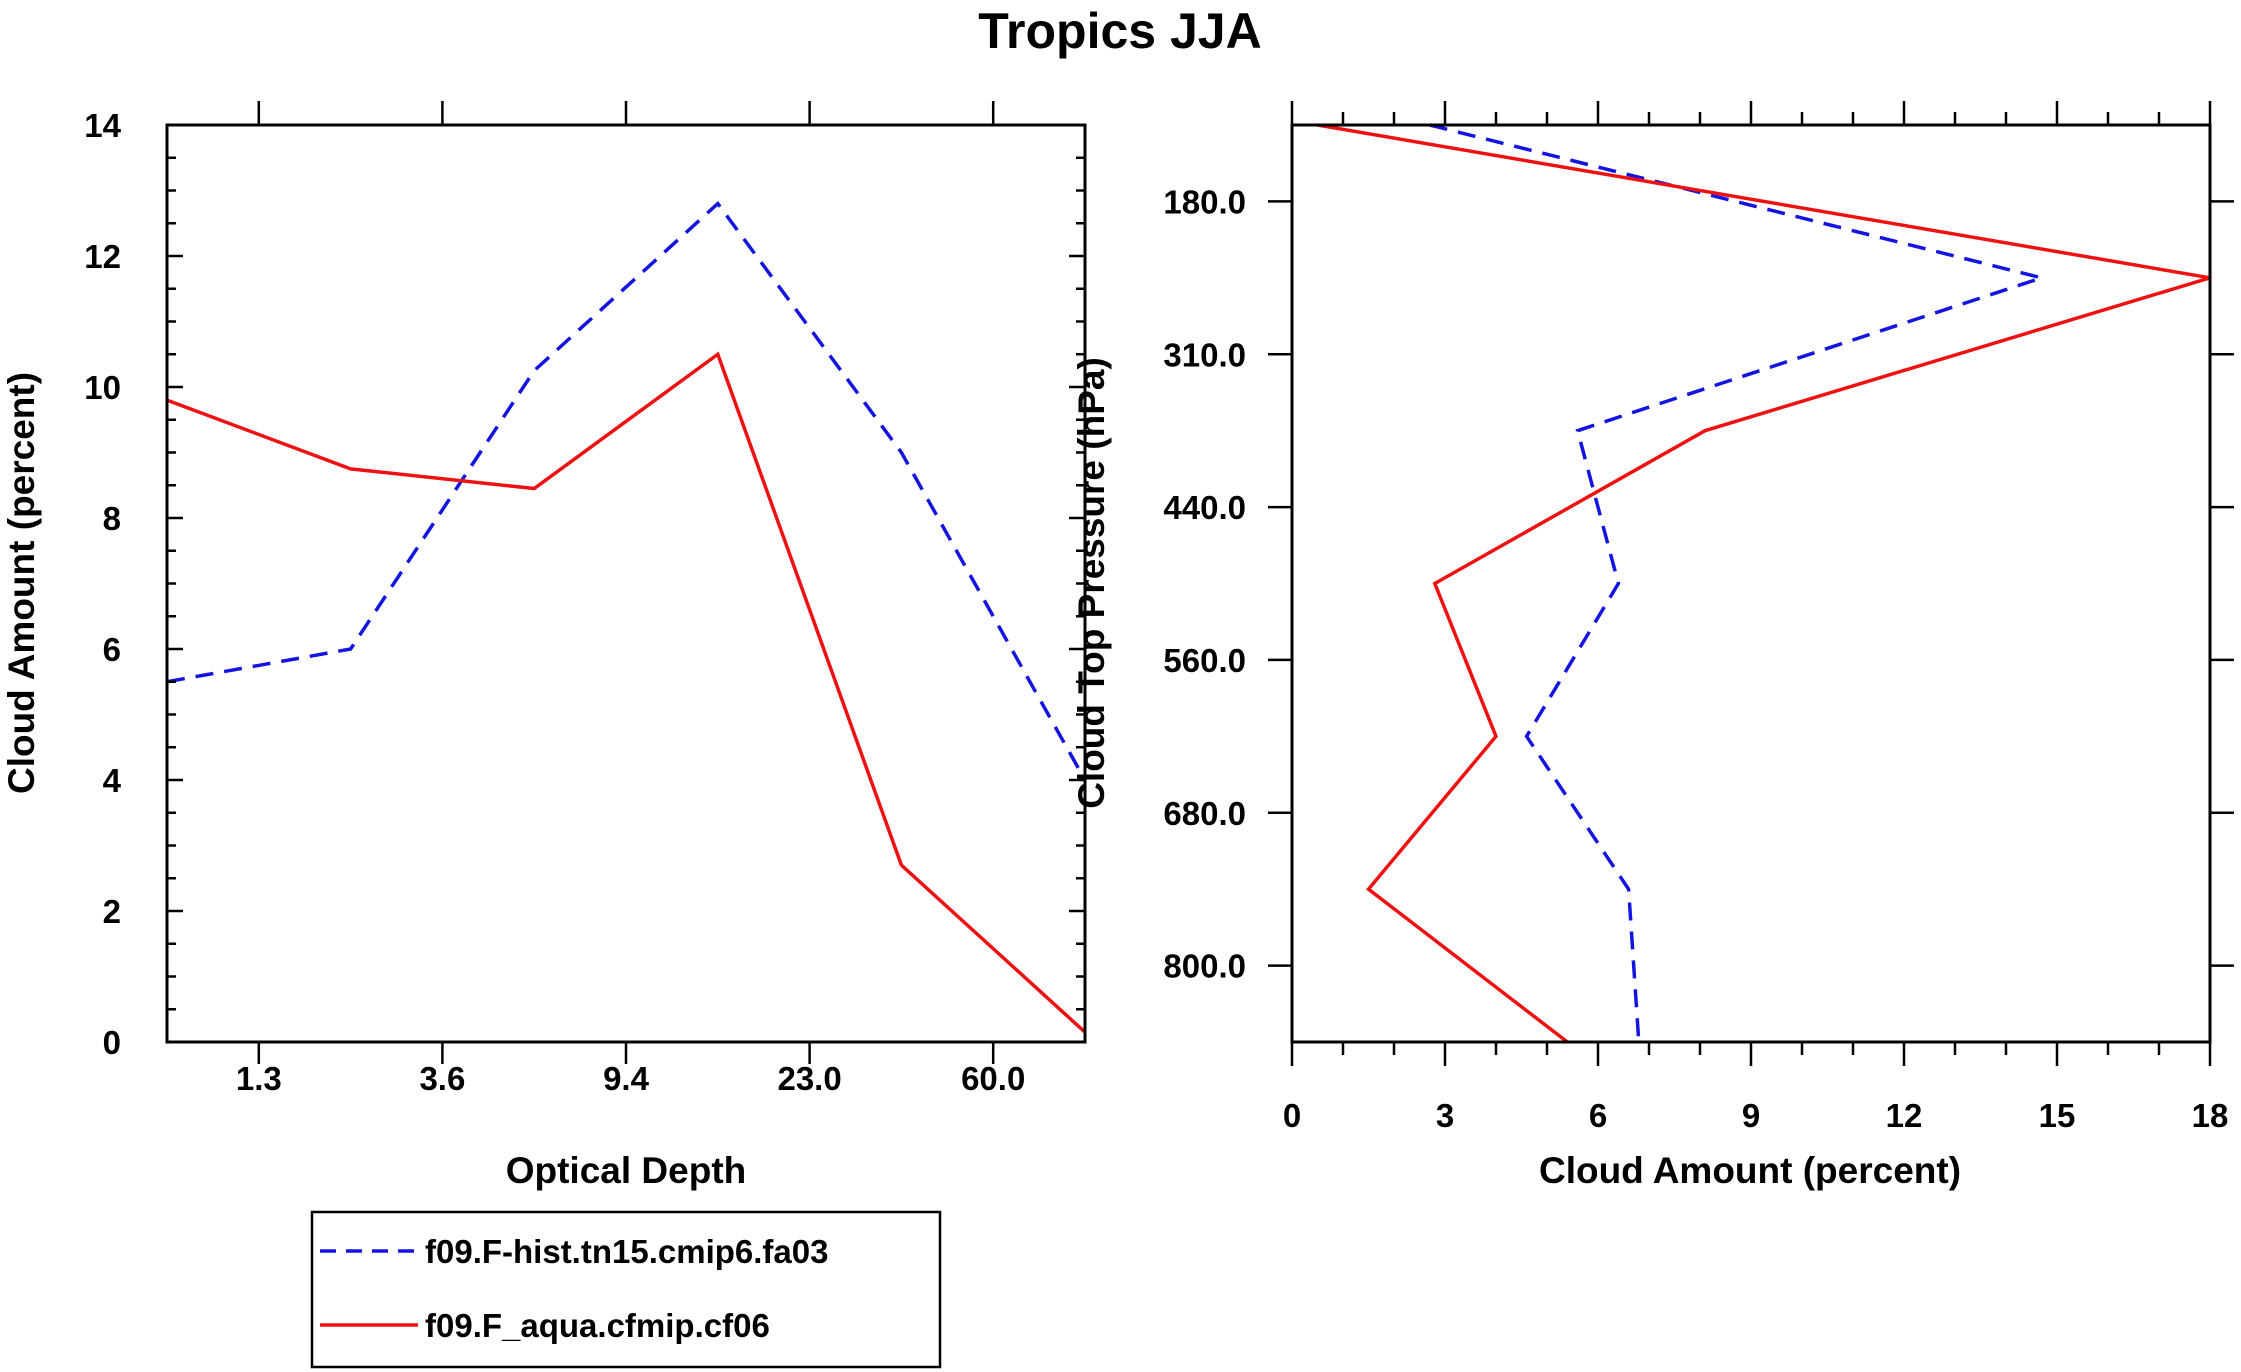 The image size is (2241, 1372). Describe the element at coordinates (102, 256) in the screenshot. I see `left-y-tick-label: 12` at that location.